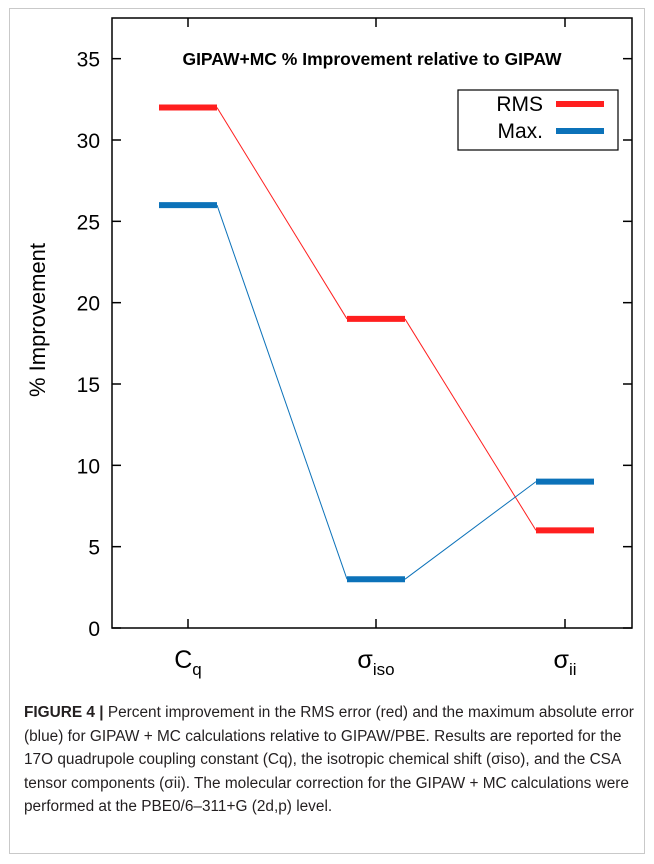 The image size is (654, 864). What do you see at coordinates (520, 131) in the screenshot?
I see `legend-label: Max.` at bounding box center [520, 131].